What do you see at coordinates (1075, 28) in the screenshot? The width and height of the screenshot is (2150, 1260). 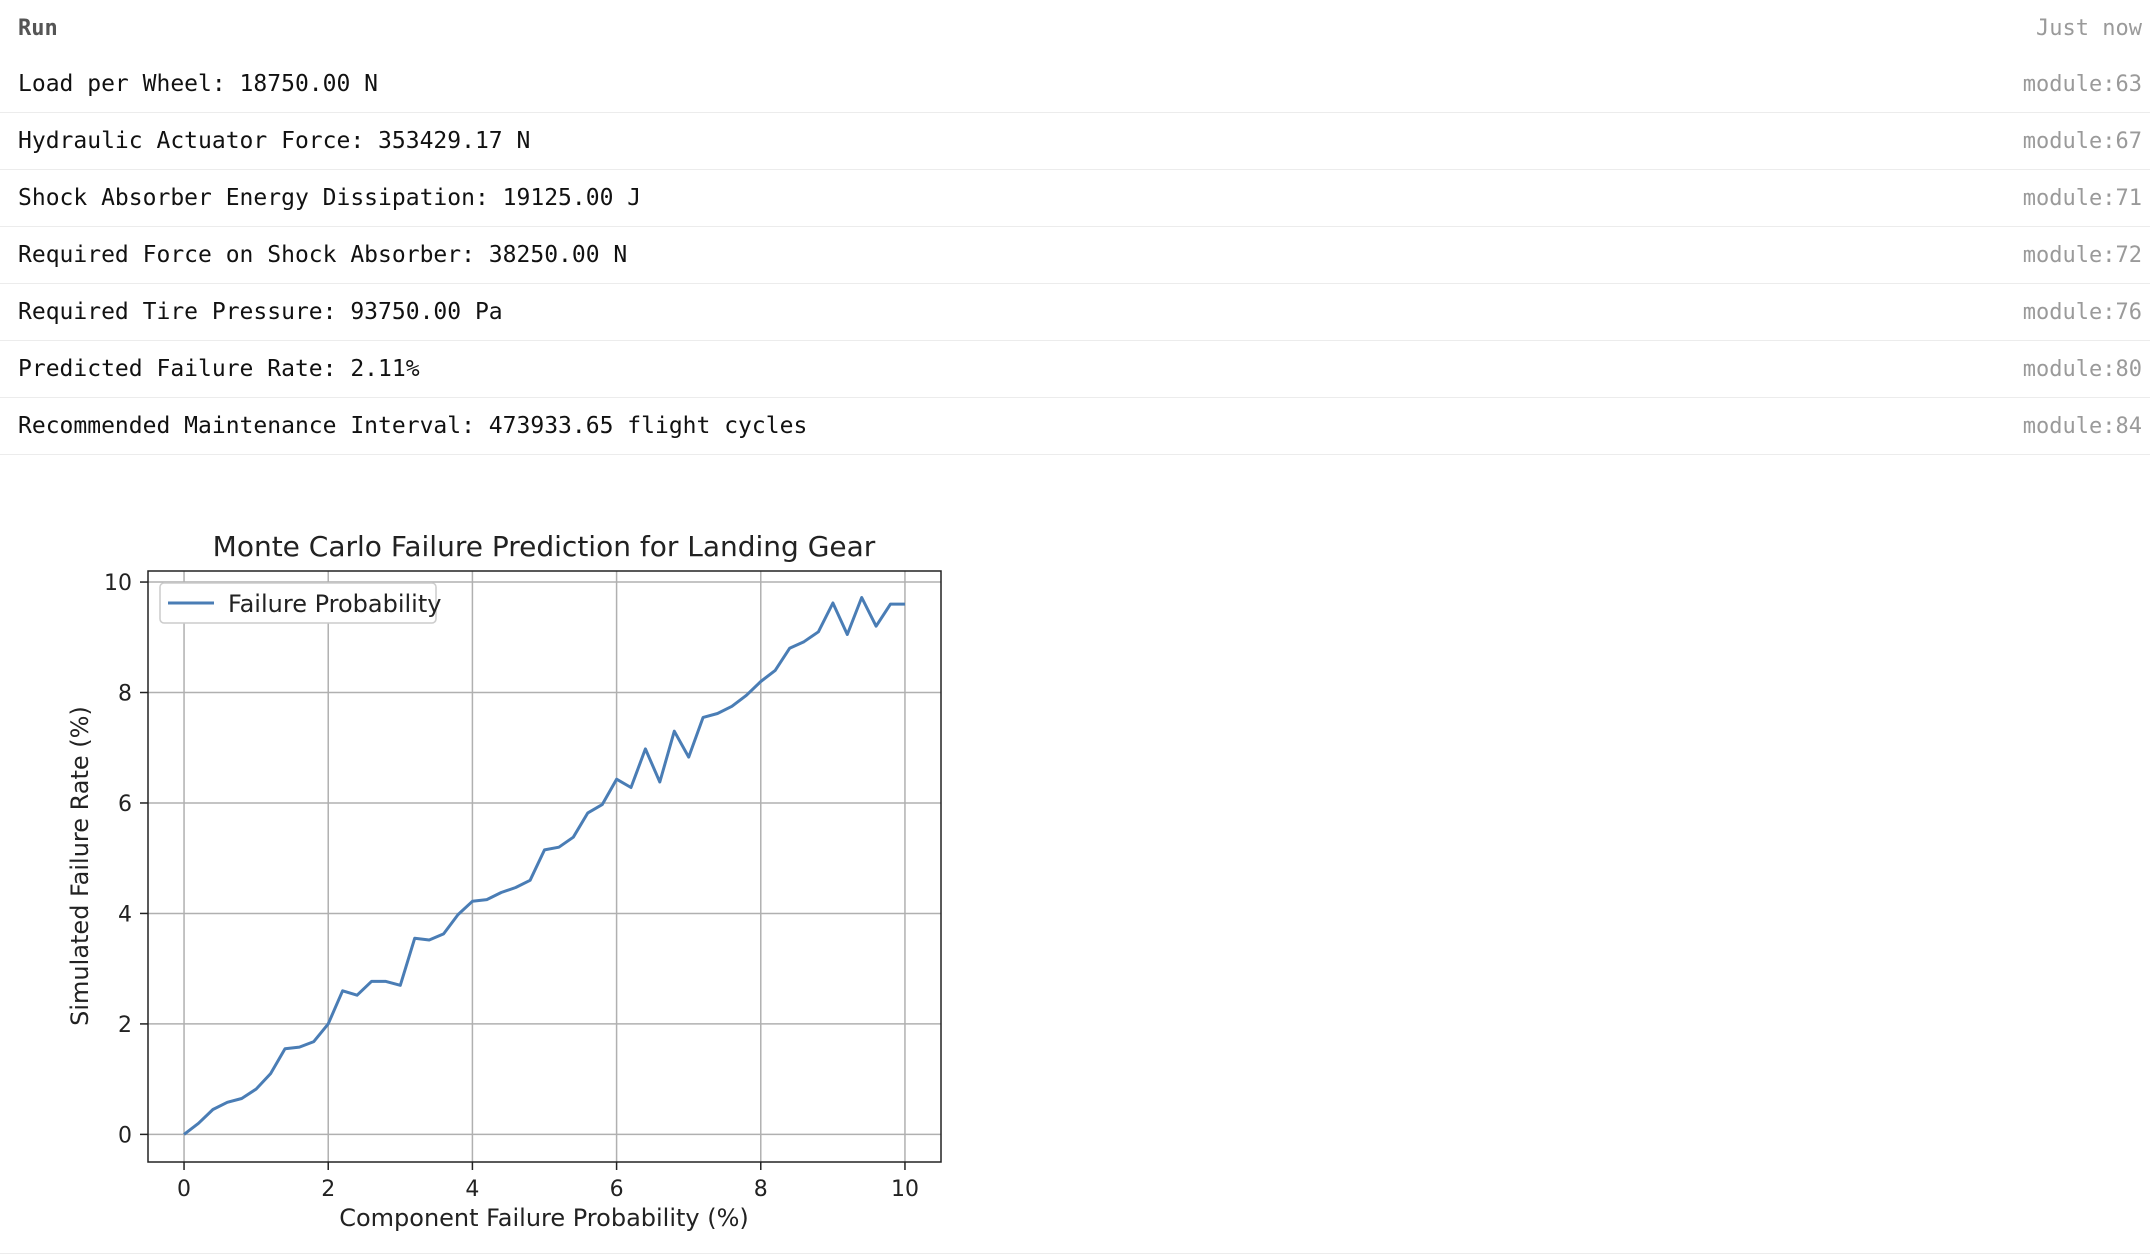 I see `run-header: Run Just now` at bounding box center [1075, 28].